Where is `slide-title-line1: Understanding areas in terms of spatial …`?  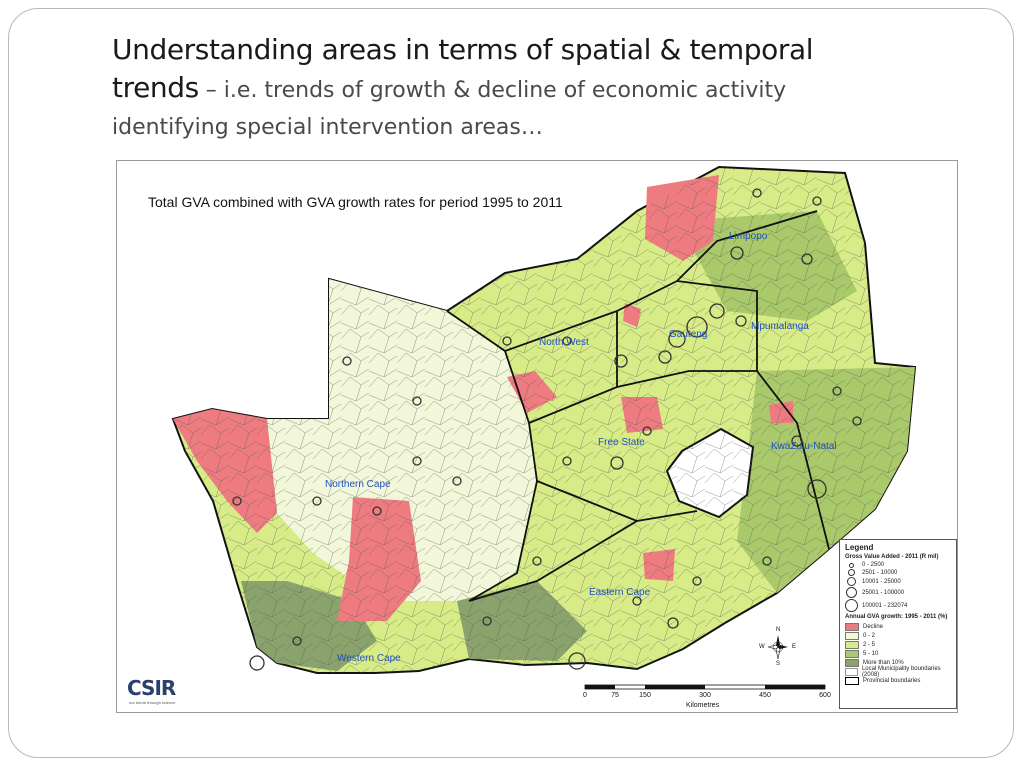 slide-title-line1: Understanding areas in terms of spatial … is located at coordinates (463, 49).